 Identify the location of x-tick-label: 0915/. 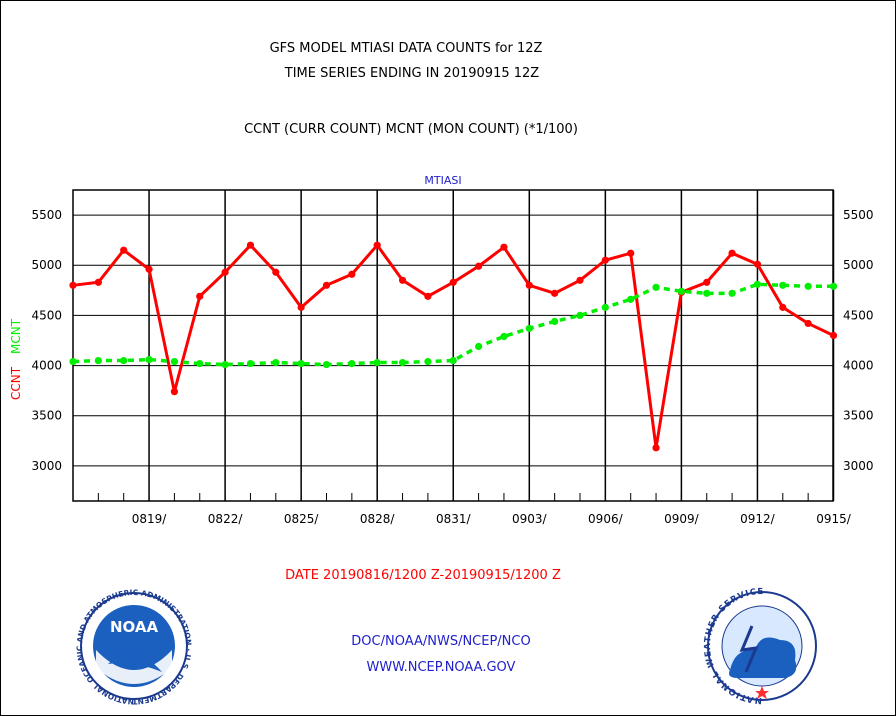
(834, 519).